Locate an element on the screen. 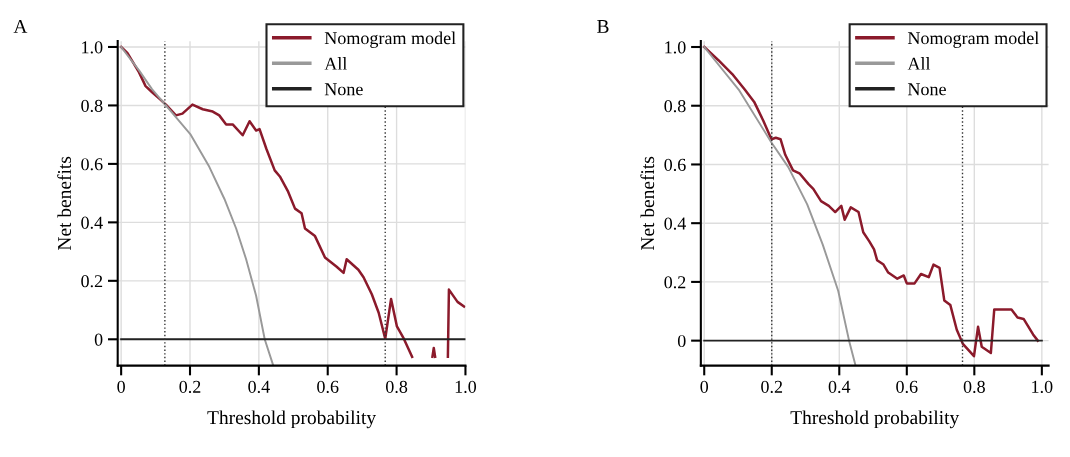 The width and height of the screenshot is (1070, 457). chart-title: B is located at coordinates (603, 26).